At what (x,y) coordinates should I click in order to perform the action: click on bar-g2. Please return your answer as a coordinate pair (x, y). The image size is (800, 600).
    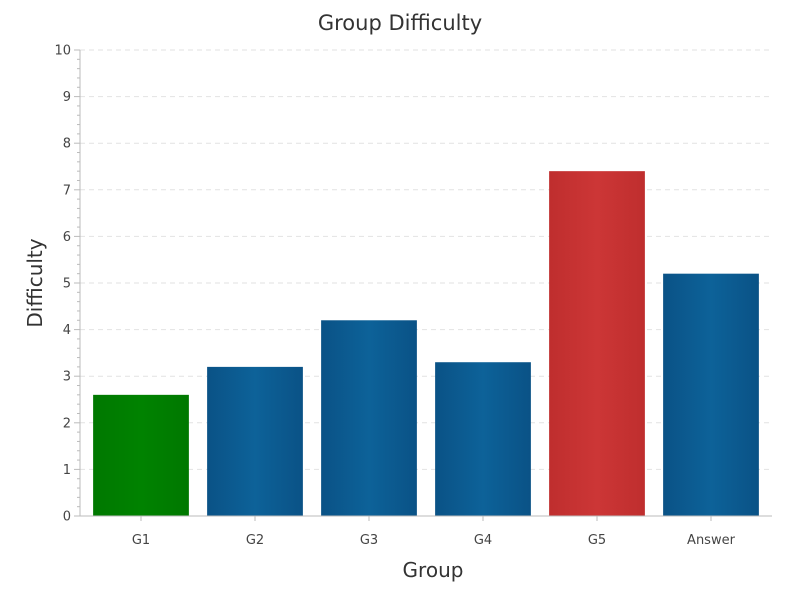
    Looking at the image, I should click on (255, 441).